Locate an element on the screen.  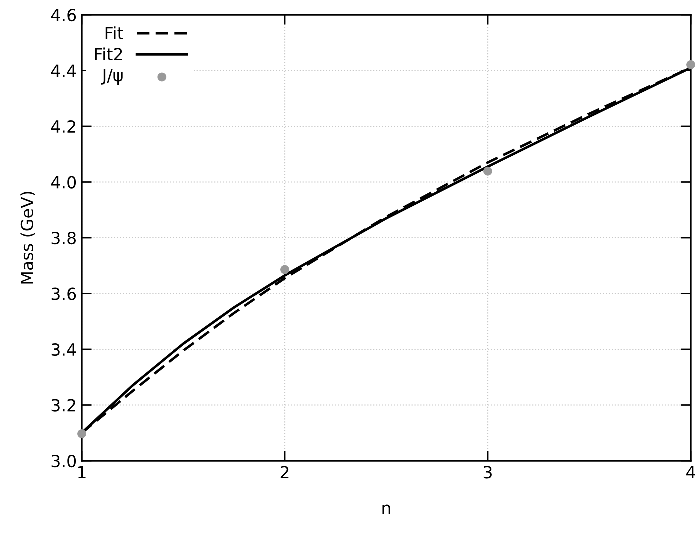
legend-label: Fit is located at coordinates (115, 33).